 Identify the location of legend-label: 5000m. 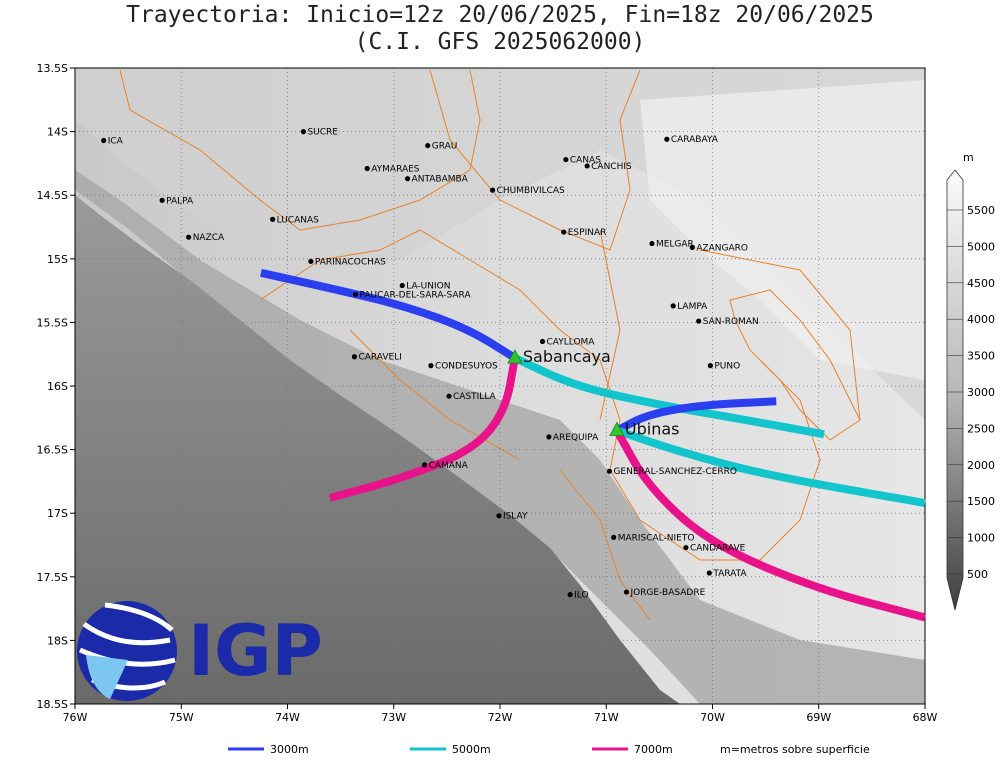
(471, 749).